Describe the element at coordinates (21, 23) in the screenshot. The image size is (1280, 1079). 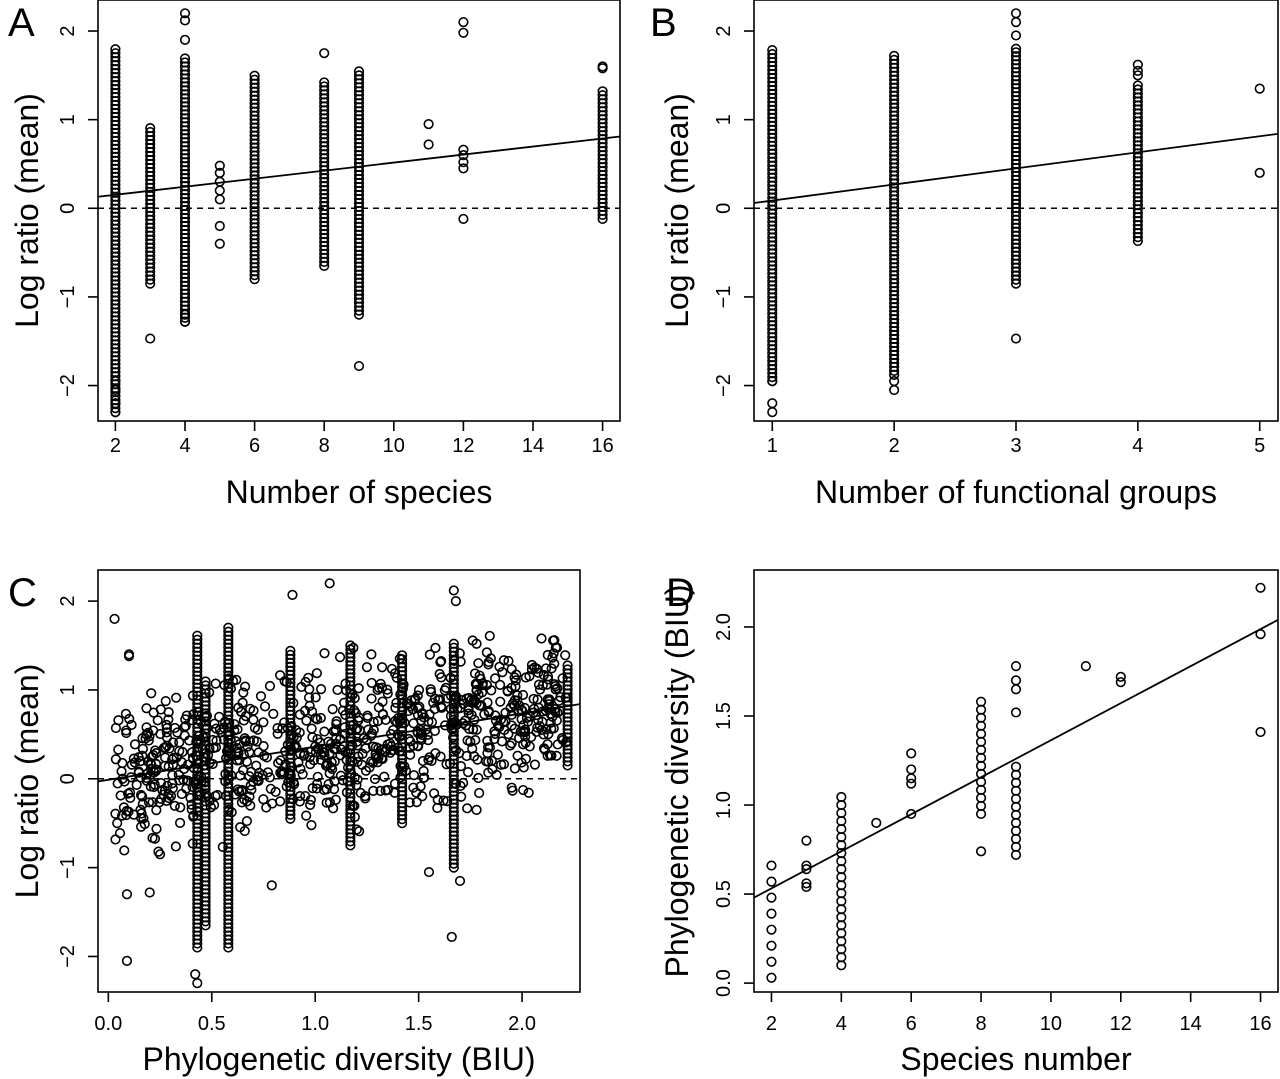
I see `panel-letter: A` at that location.